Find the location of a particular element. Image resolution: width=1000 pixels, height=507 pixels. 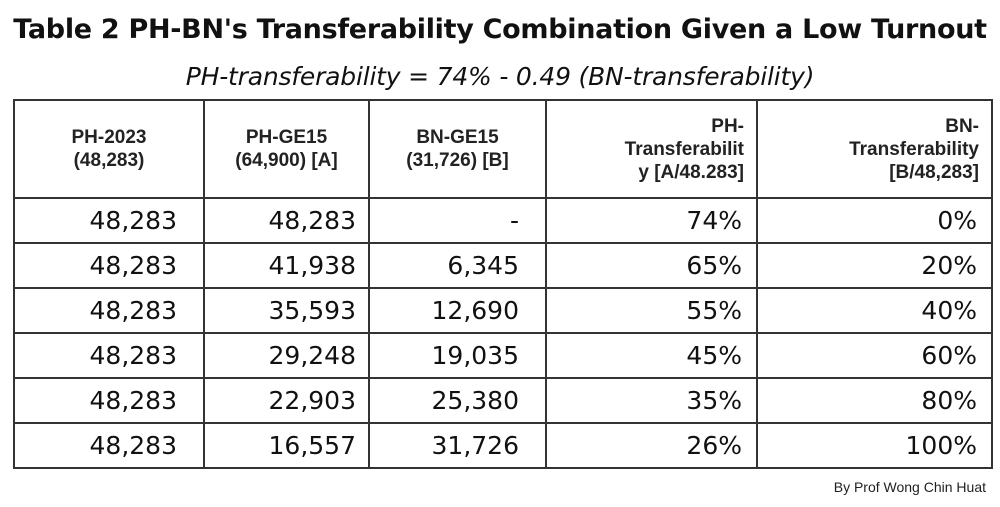

cell-bn-transferability: 20% is located at coordinates (874, 265).